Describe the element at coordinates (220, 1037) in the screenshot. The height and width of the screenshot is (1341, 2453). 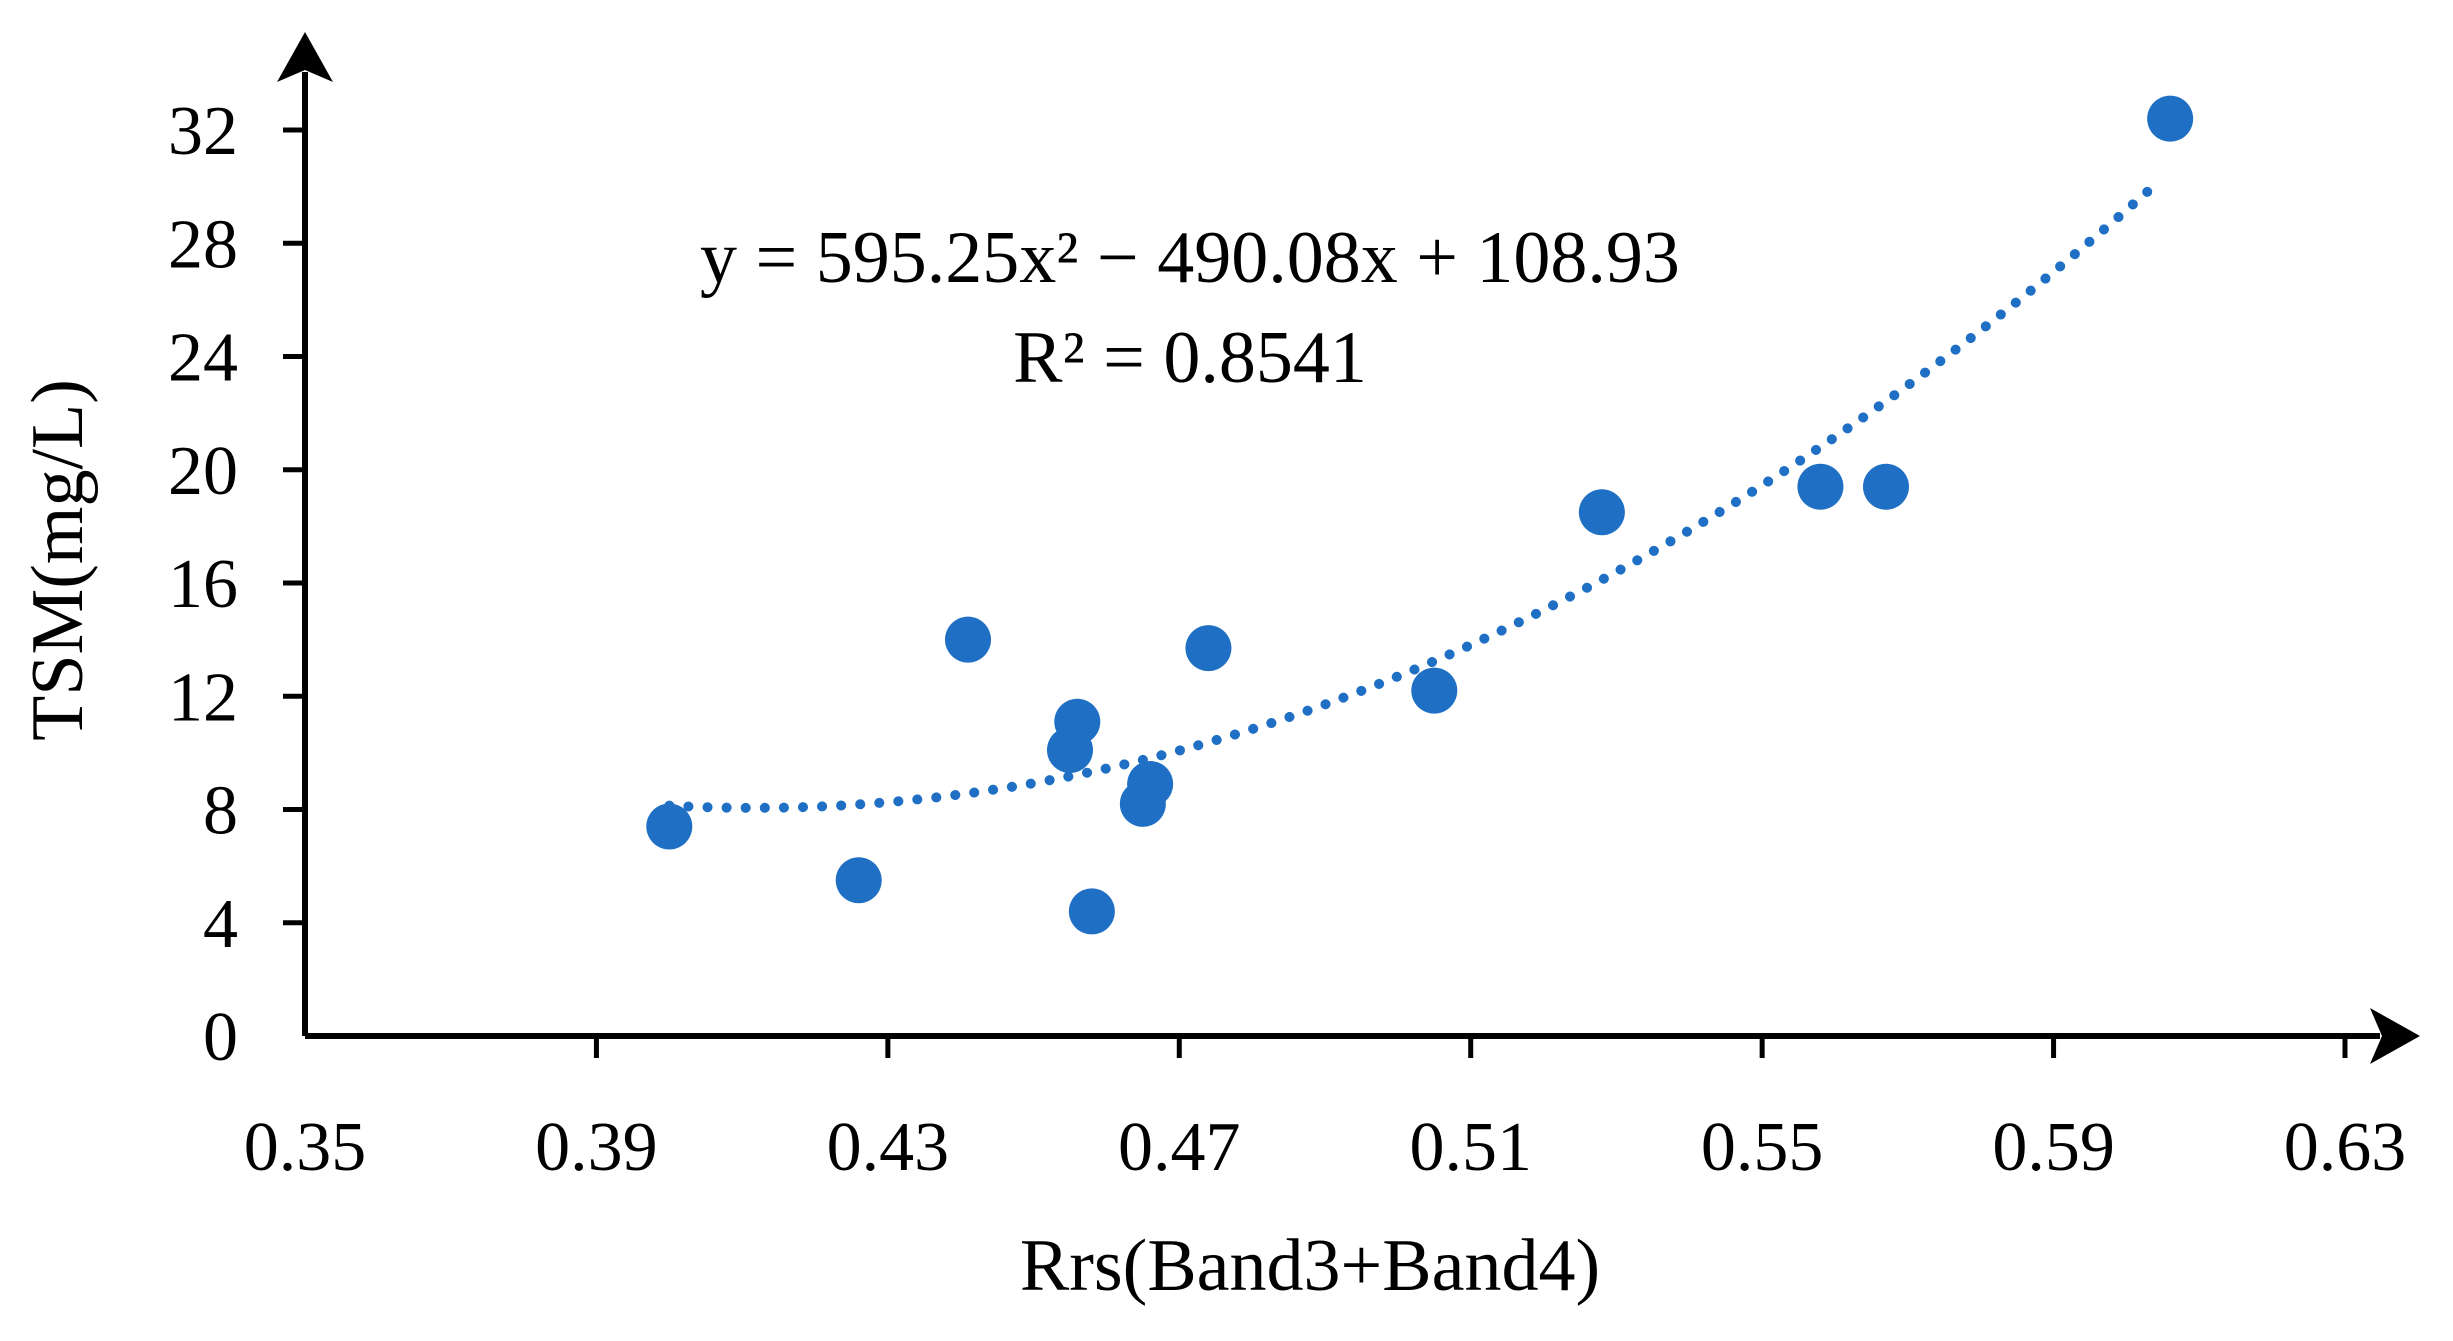
I see `y-tick-label: 0` at that location.